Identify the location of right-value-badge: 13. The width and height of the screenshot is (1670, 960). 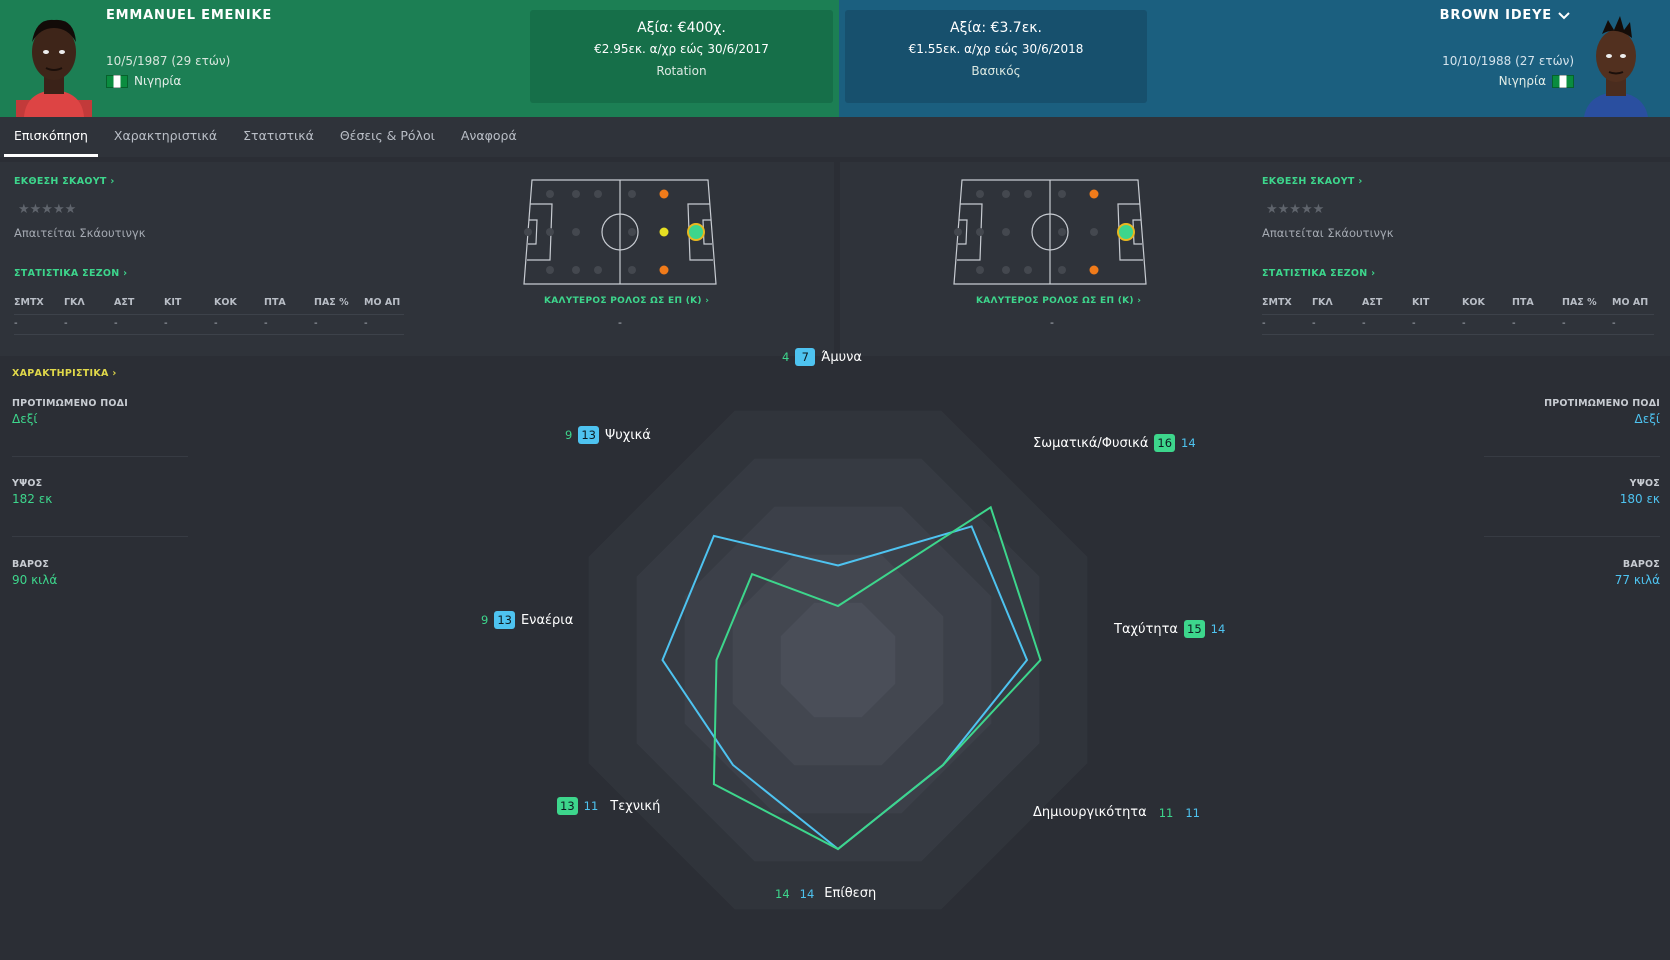
(504, 620).